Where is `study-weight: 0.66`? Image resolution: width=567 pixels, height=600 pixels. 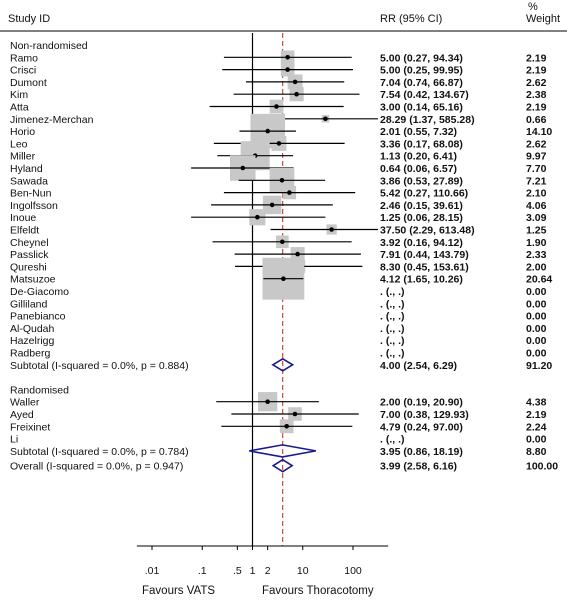
study-weight: 0.66 is located at coordinates (536, 120).